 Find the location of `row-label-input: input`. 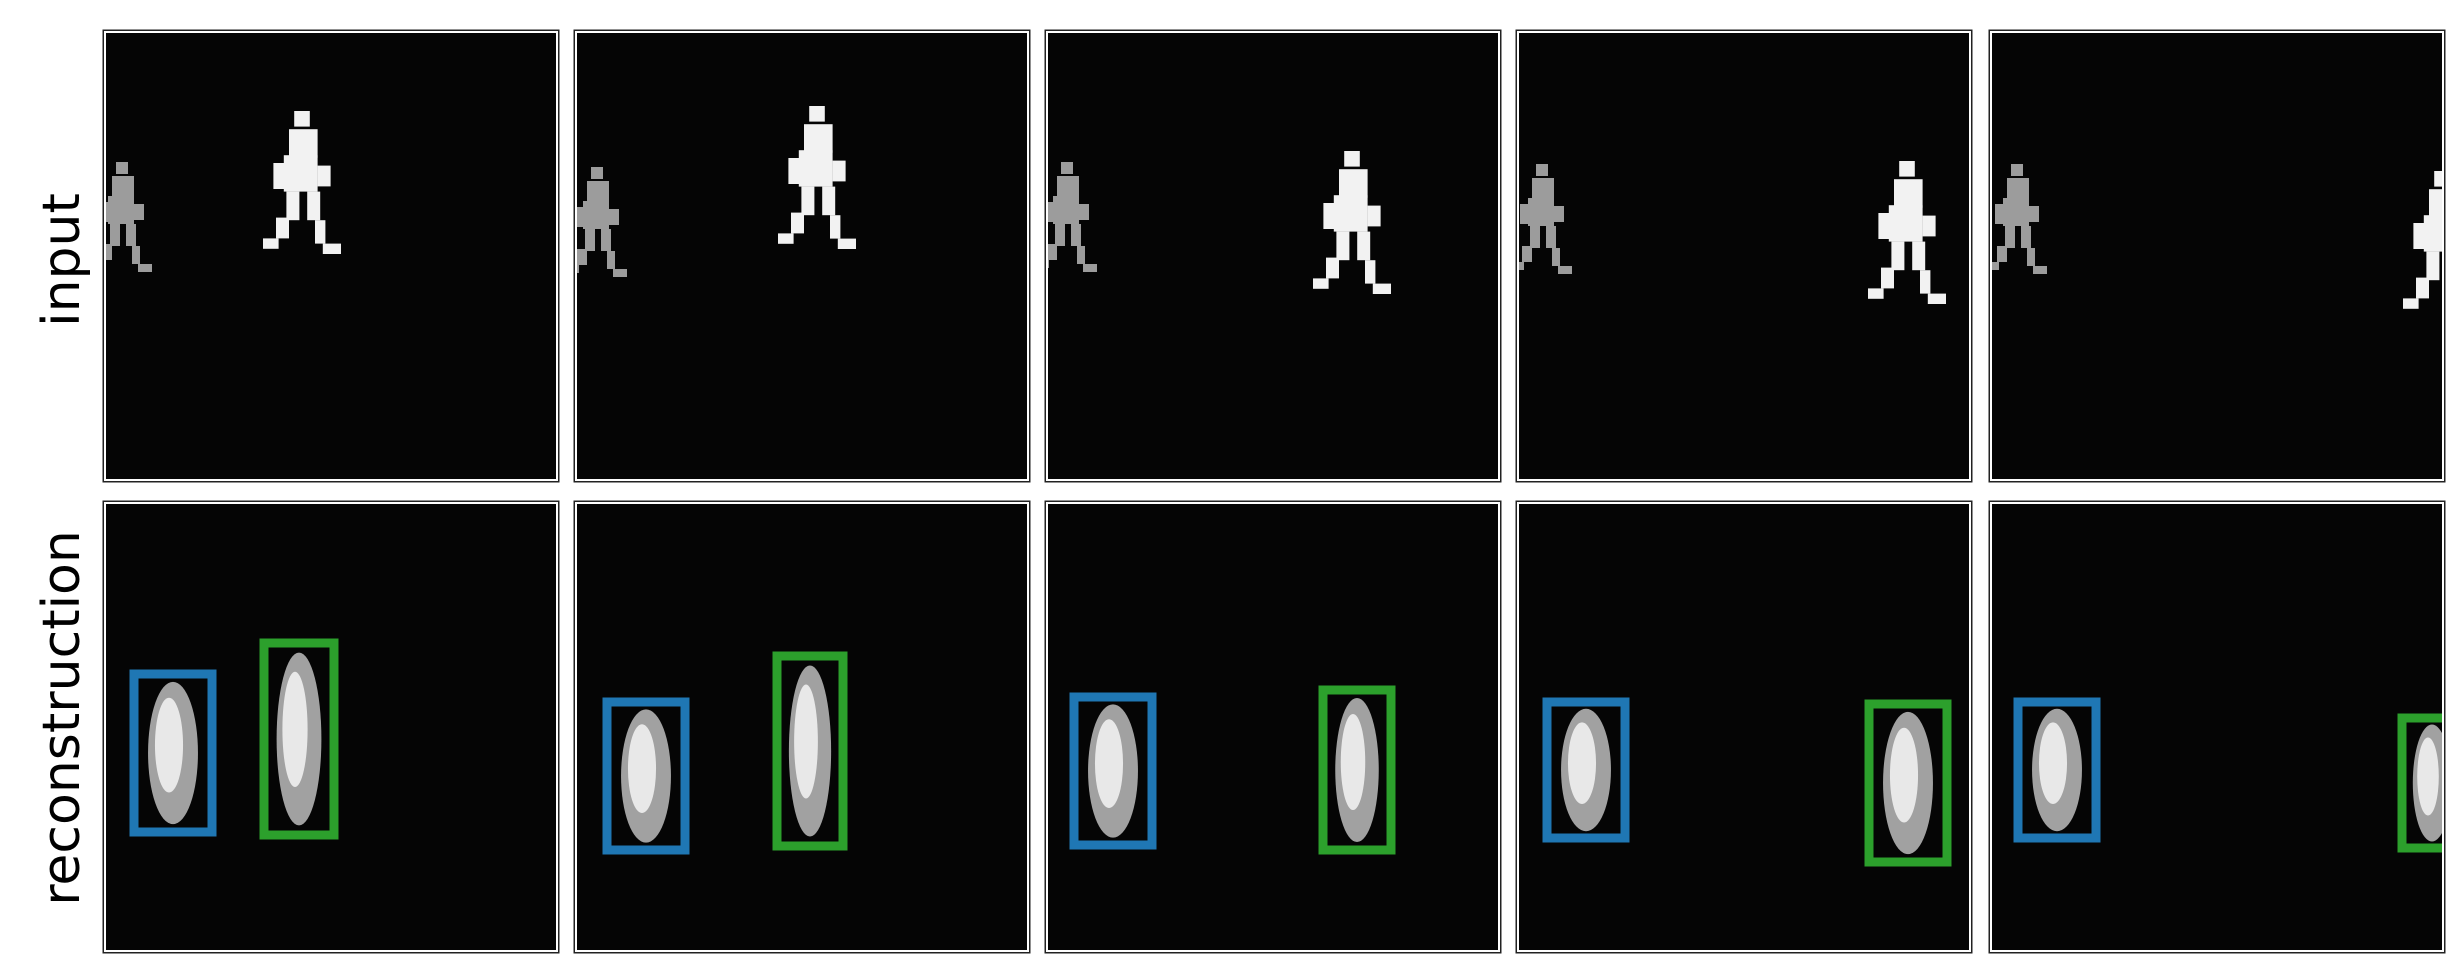

row-label-input: input is located at coordinates (62, 260).